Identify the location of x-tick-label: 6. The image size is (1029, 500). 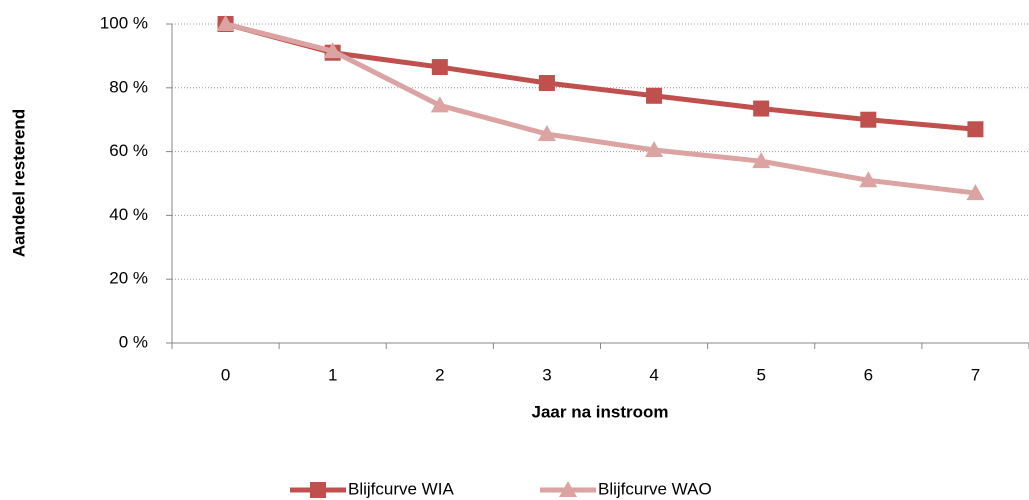
(868, 374).